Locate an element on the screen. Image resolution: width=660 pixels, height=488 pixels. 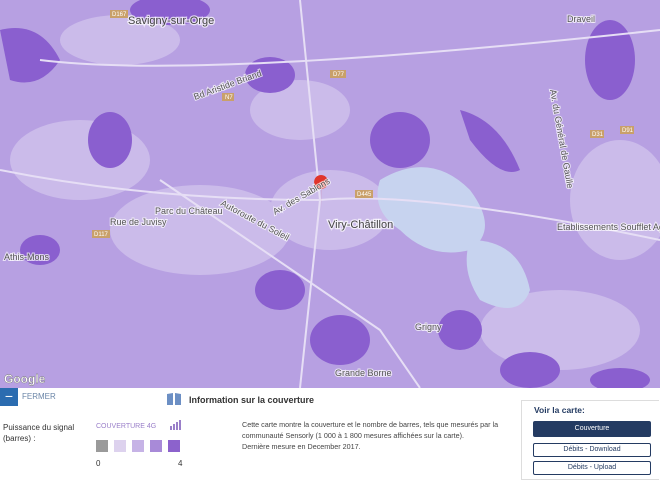
street-label: Rue de Juvisy is located at coordinates (138, 222).